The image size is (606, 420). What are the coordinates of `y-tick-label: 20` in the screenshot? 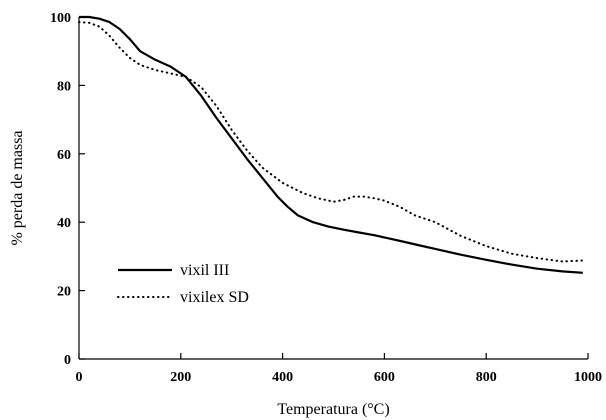 It's located at (64, 292).